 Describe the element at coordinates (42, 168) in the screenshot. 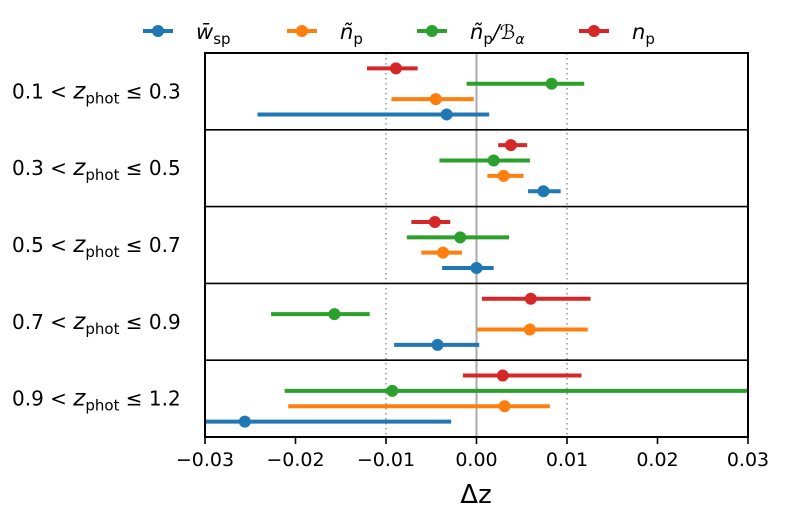

I see `row-label-lo: 0.3 <` at that location.